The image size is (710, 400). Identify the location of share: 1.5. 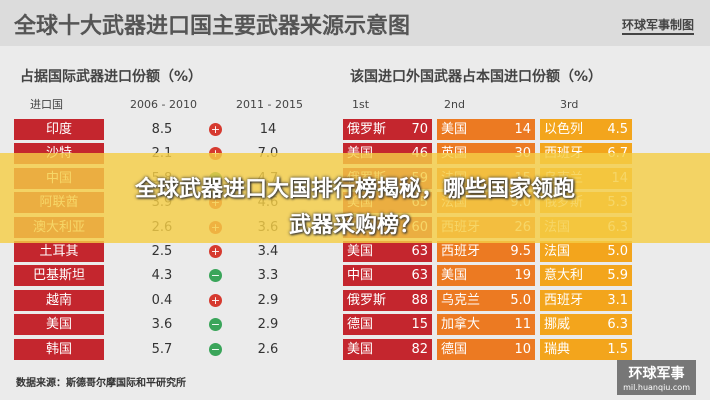
(617, 349).